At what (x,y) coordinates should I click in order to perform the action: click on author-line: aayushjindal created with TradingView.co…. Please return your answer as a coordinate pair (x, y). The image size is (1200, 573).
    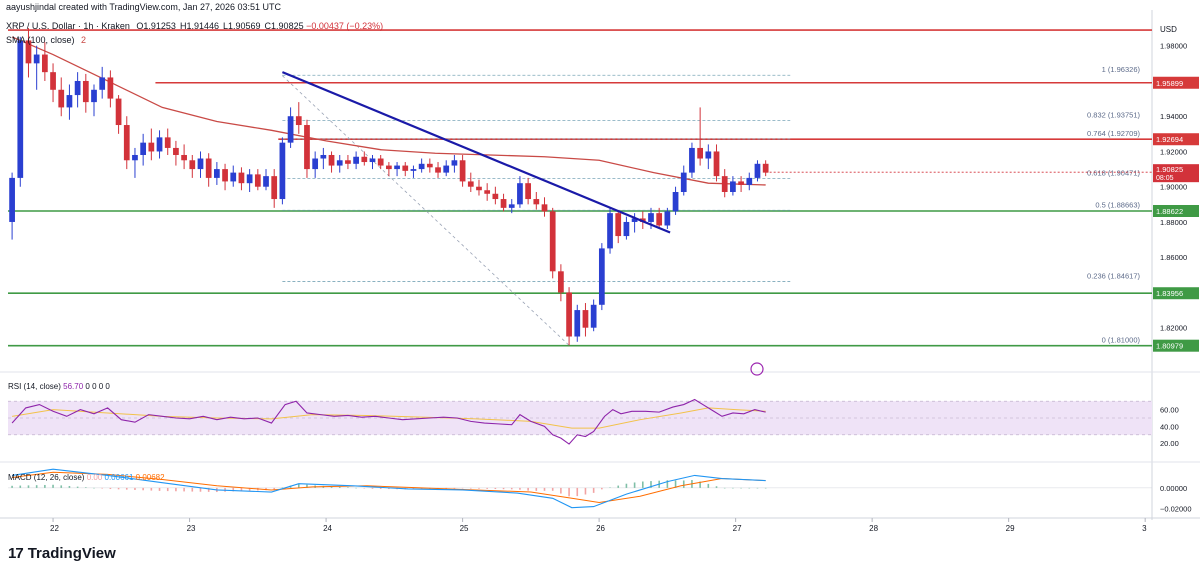
    Looking at the image, I should click on (143, 7).